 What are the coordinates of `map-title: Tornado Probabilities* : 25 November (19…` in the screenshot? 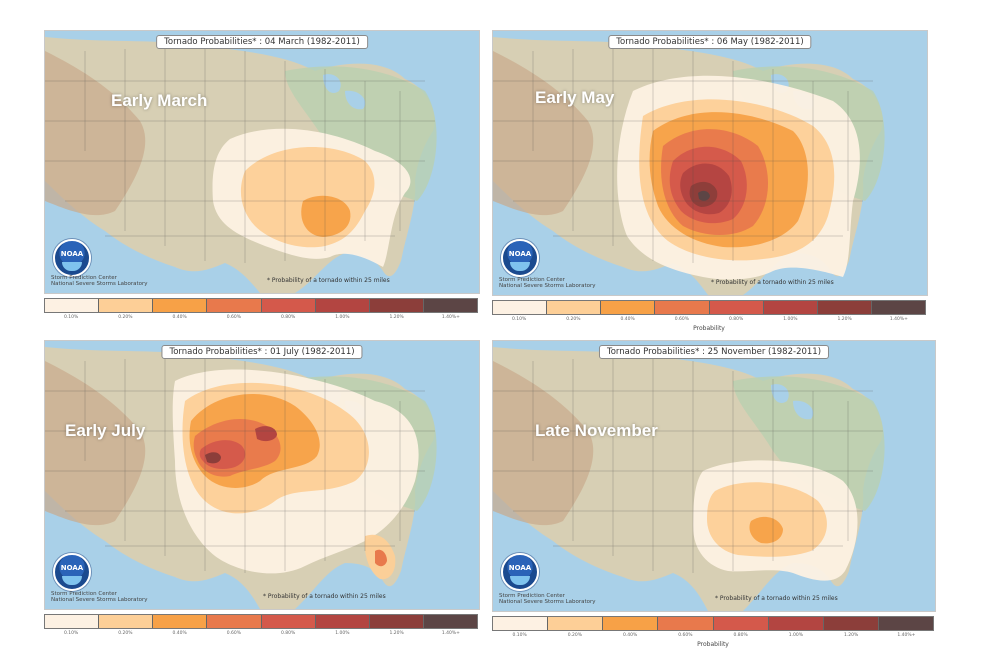 It's located at (714, 352).